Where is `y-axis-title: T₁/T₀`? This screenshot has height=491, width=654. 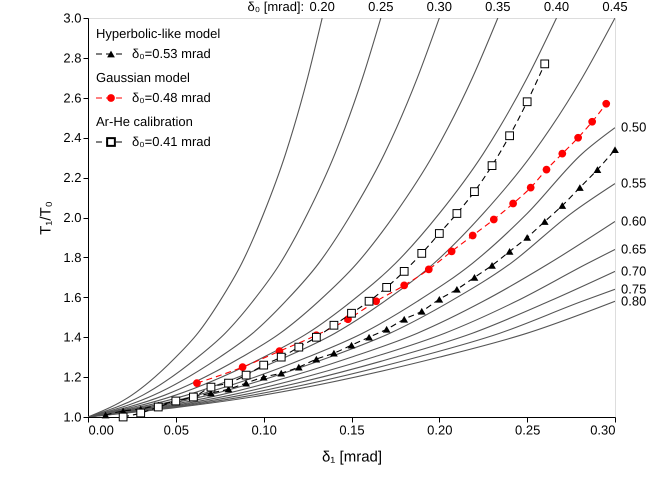 y-axis-title: T₁/T₀ is located at coordinates (45, 218).